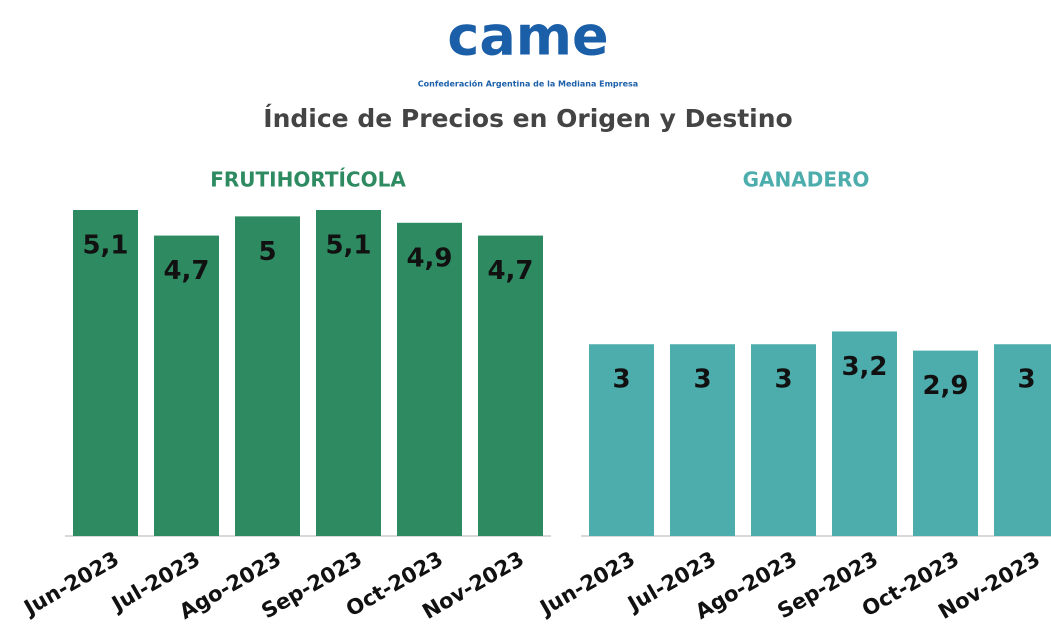 The width and height of the screenshot is (1051, 627). Describe the element at coordinates (945, 386) in the screenshot. I see `value-label: 2,9` at that location.